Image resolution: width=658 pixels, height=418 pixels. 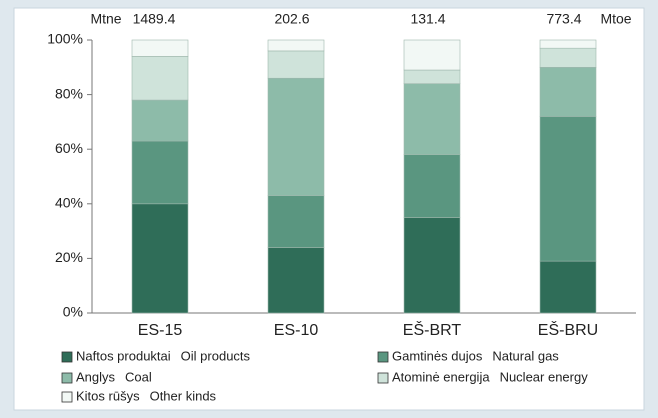 What do you see at coordinates (160, 330) in the screenshot?
I see `x-tick-label: ES-15` at bounding box center [160, 330].